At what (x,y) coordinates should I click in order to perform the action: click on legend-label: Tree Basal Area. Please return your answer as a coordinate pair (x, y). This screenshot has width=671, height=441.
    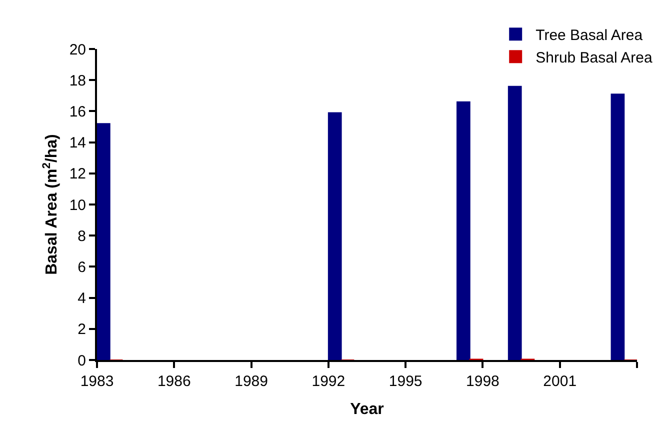
    Looking at the image, I should click on (590, 35).